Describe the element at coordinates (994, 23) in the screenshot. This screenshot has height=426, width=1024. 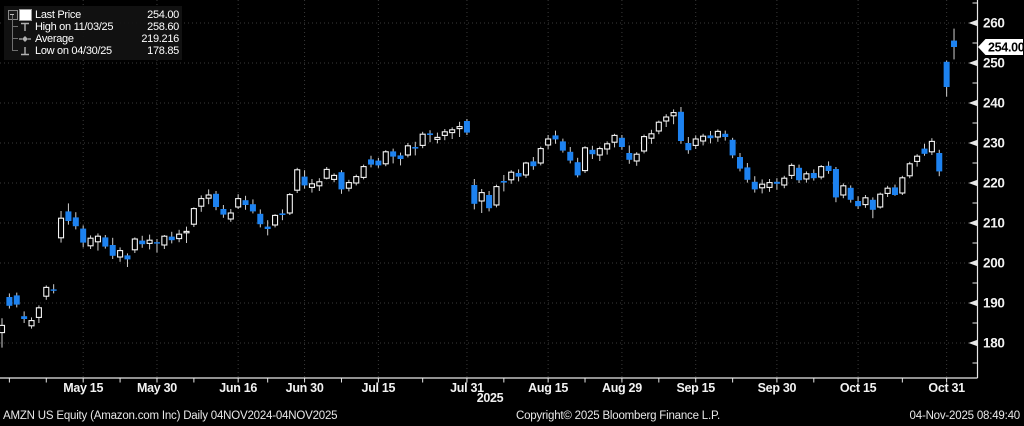
I see `svg-text: 260` at that location.